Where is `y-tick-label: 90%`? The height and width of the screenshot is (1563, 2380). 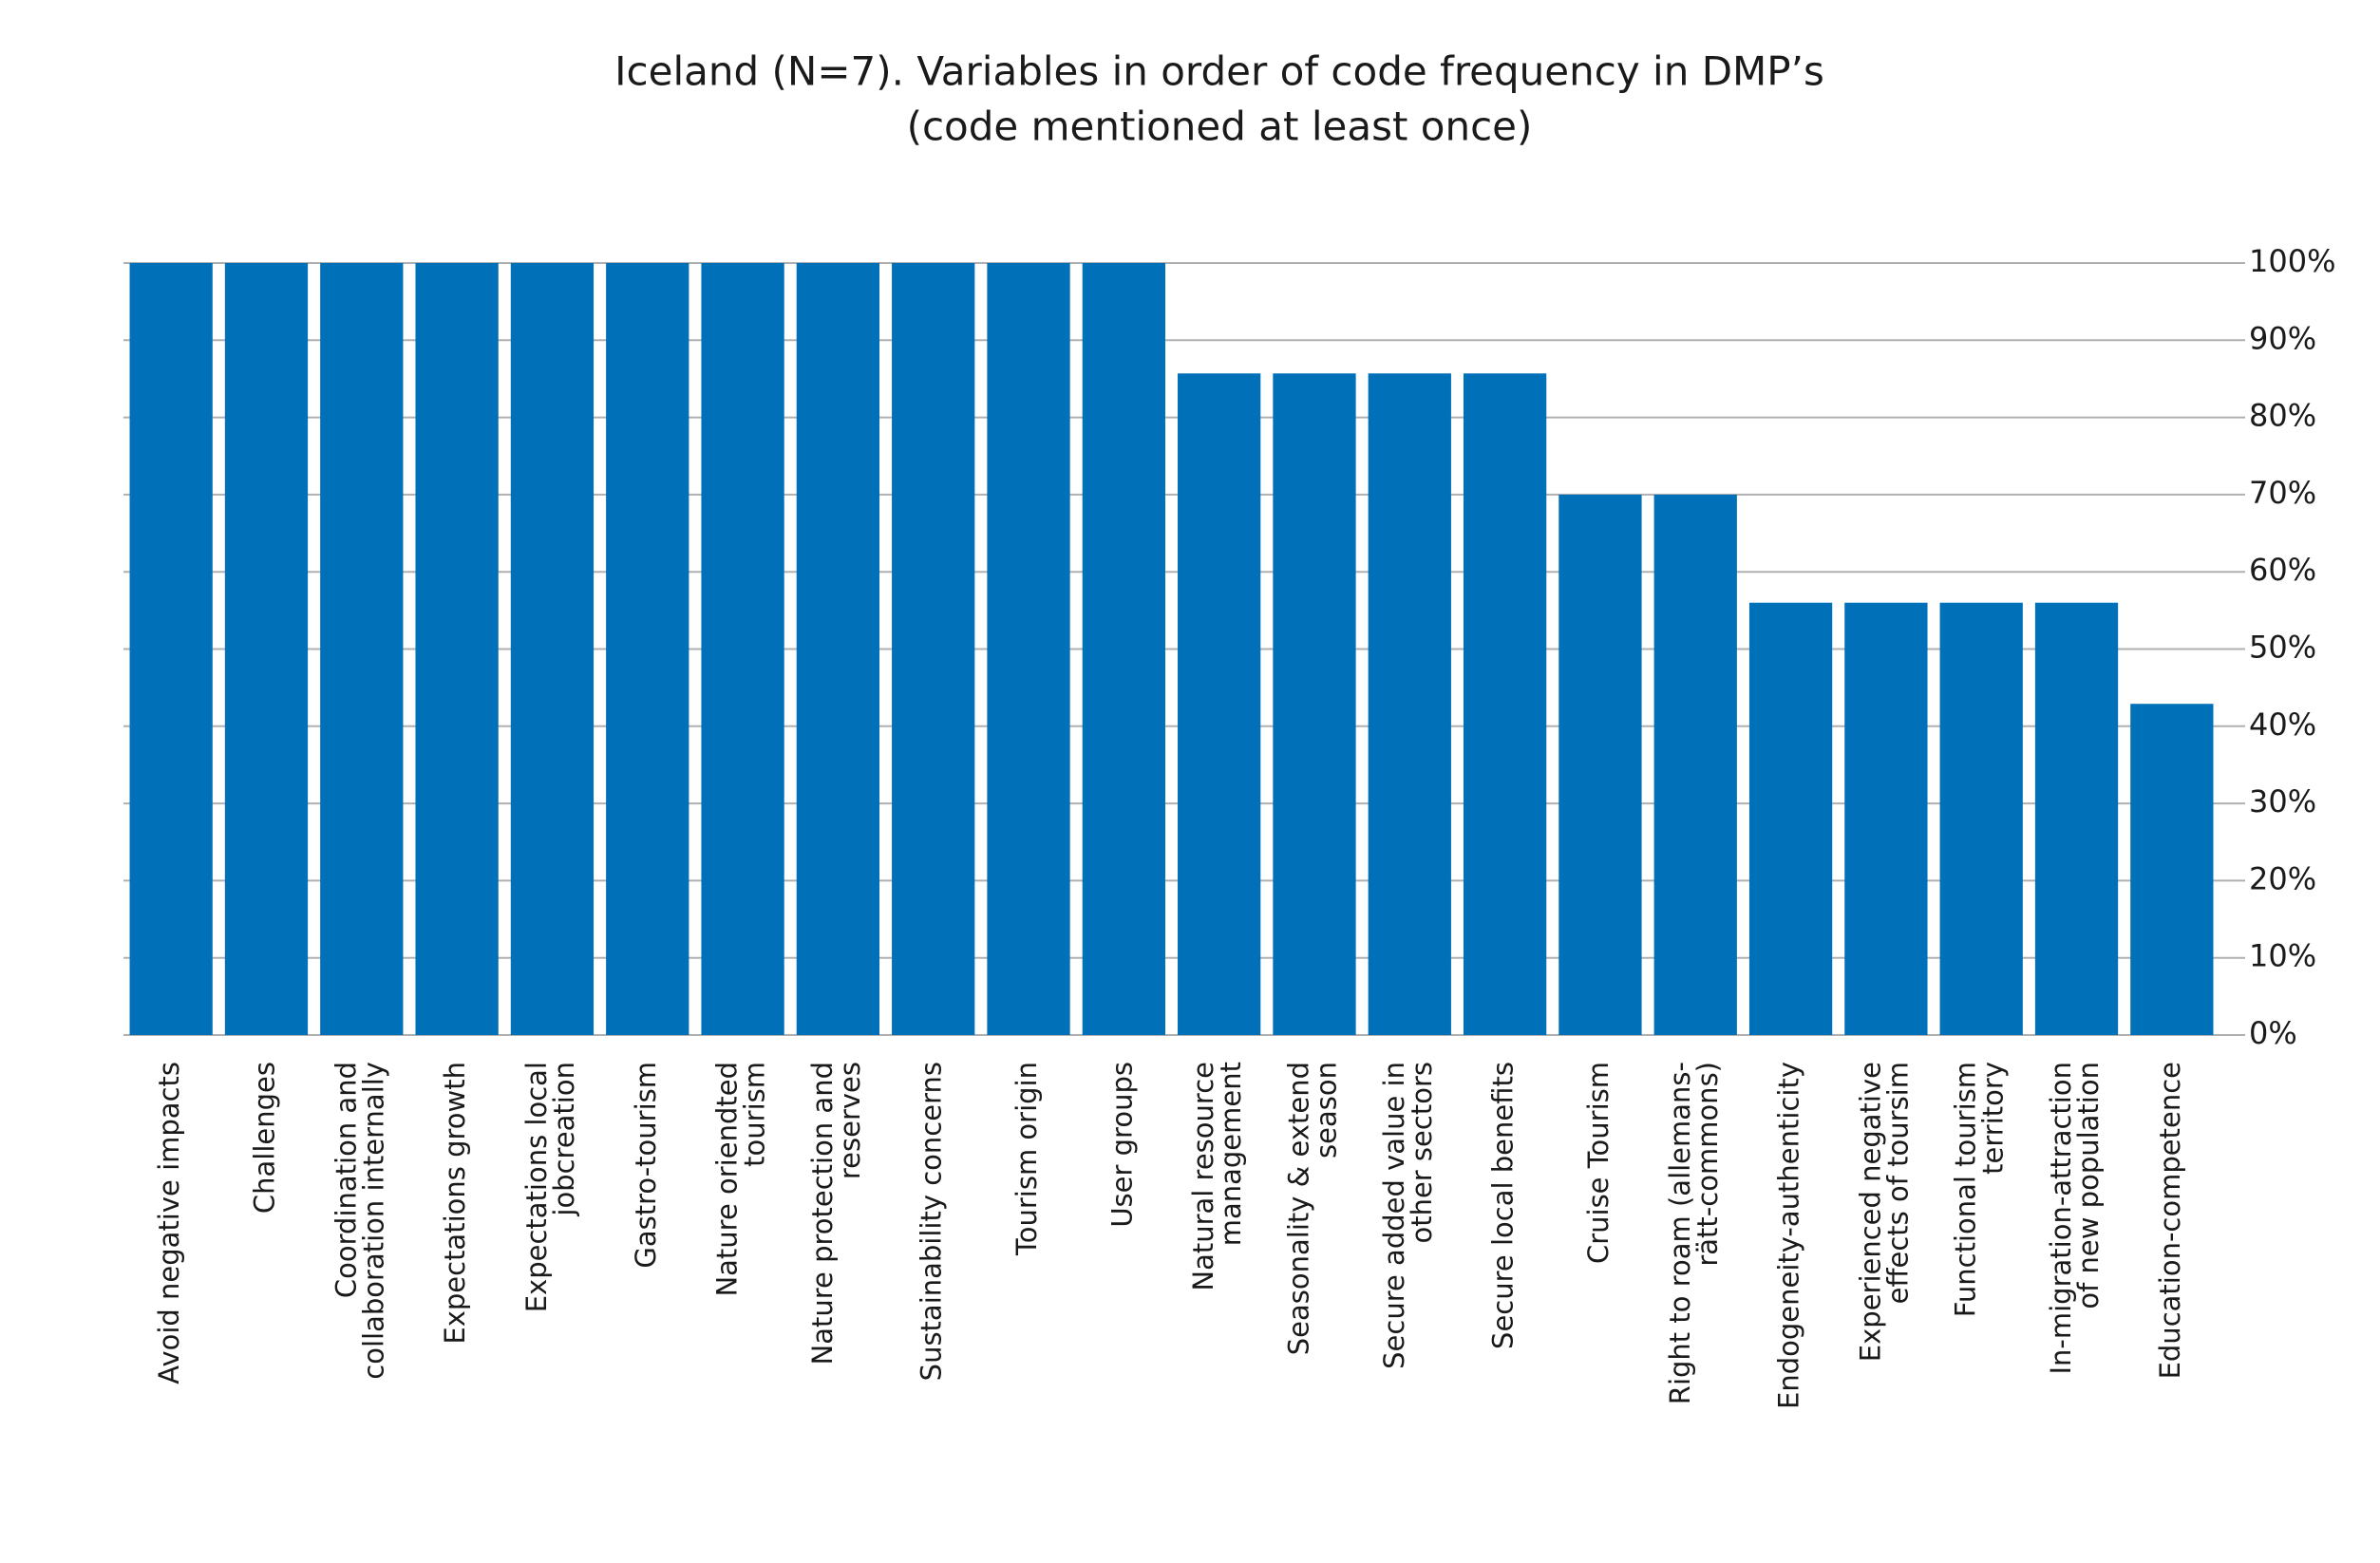 y-tick-label: 90% is located at coordinates (2282, 338).